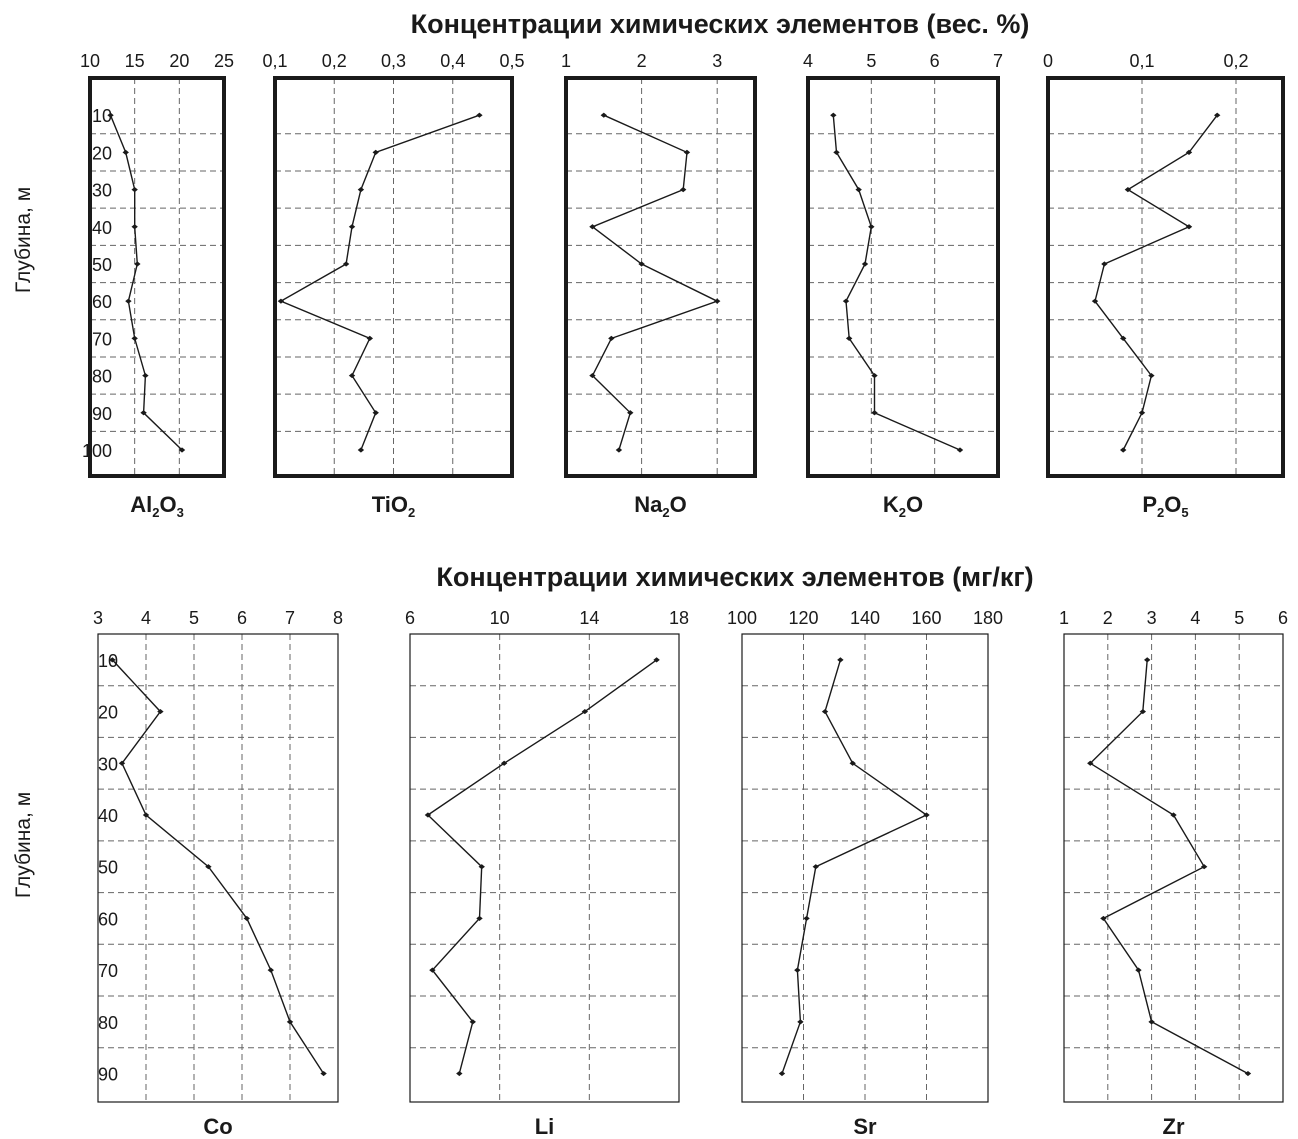  Describe the element at coordinates (108, 1023) in the screenshot. I see `y-tick-label: 80` at that location.